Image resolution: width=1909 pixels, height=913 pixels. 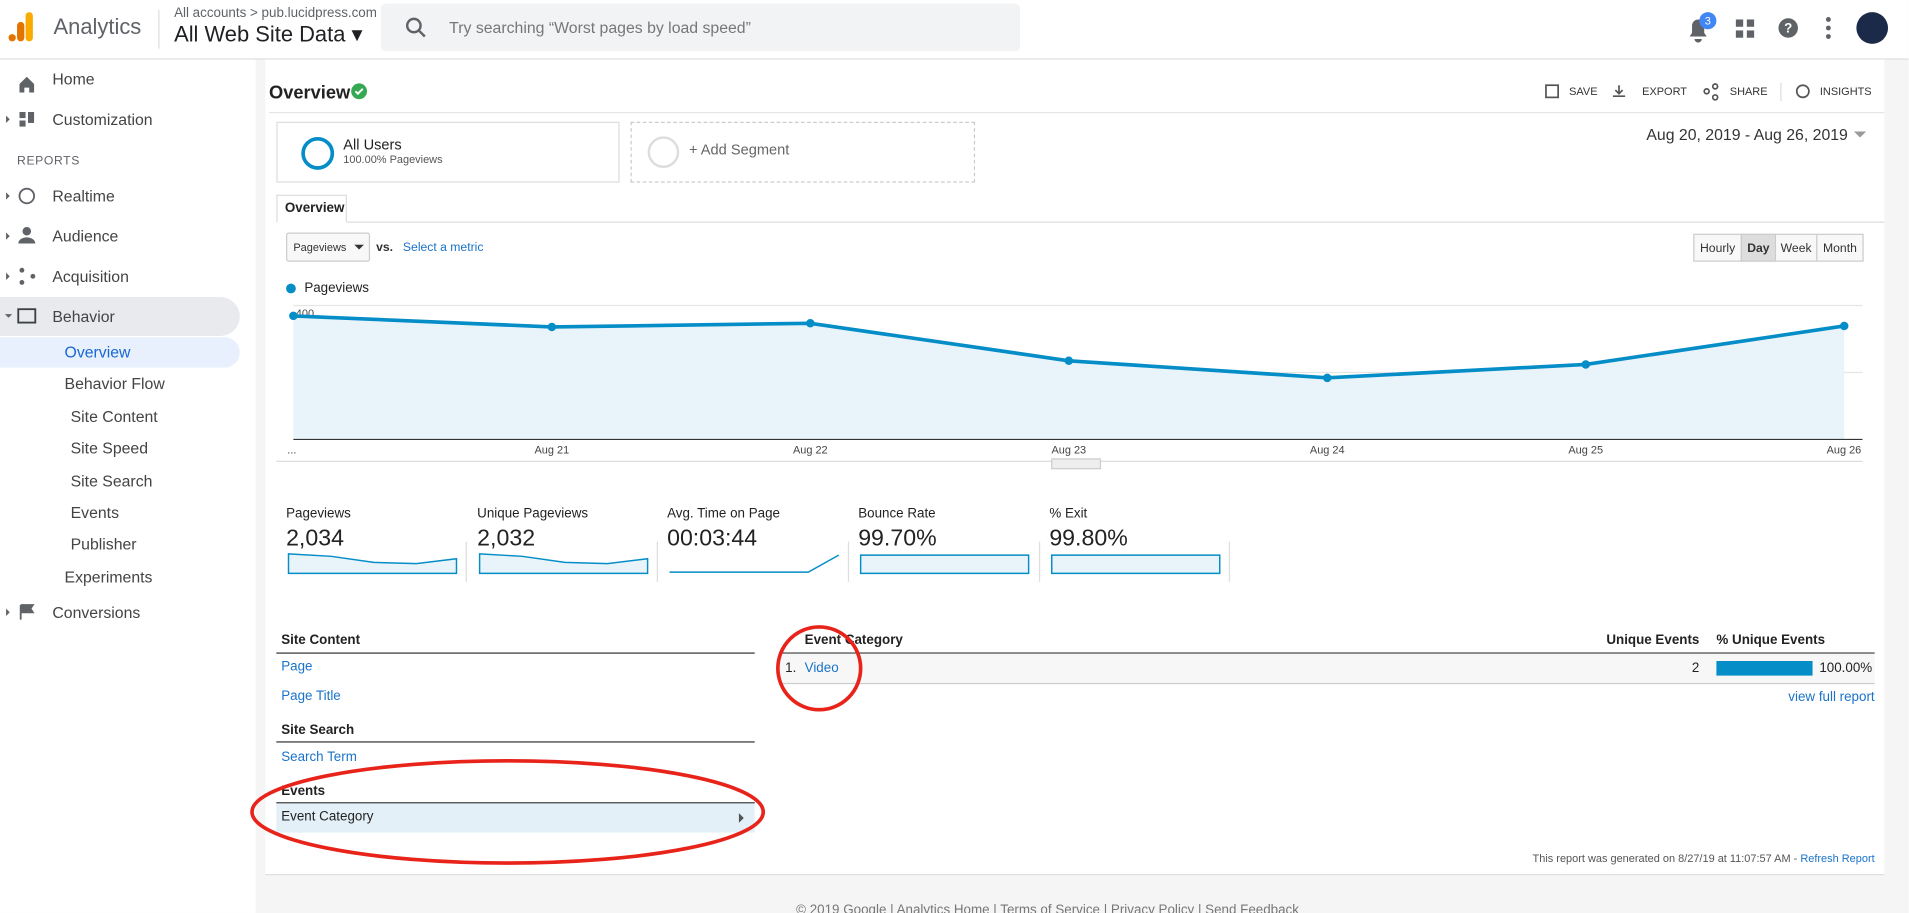 What do you see at coordinates (97, 26) in the screenshot?
I see `product-name: Analytics` at bounding box center [97, 26].